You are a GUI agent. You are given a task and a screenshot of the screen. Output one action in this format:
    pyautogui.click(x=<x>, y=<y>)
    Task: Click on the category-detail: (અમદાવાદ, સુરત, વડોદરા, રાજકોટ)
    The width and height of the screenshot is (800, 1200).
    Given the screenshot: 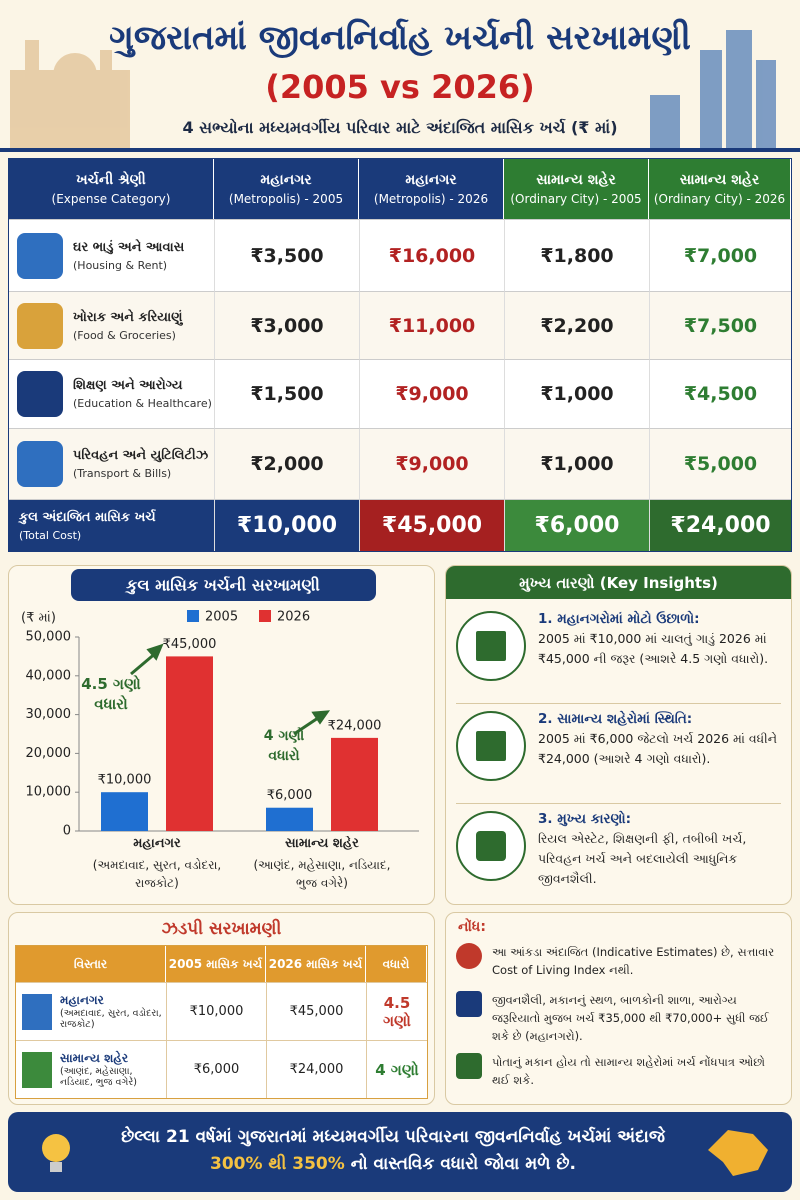 What is the action you would take?
    pyautogui.click(x=157, y=874)
    